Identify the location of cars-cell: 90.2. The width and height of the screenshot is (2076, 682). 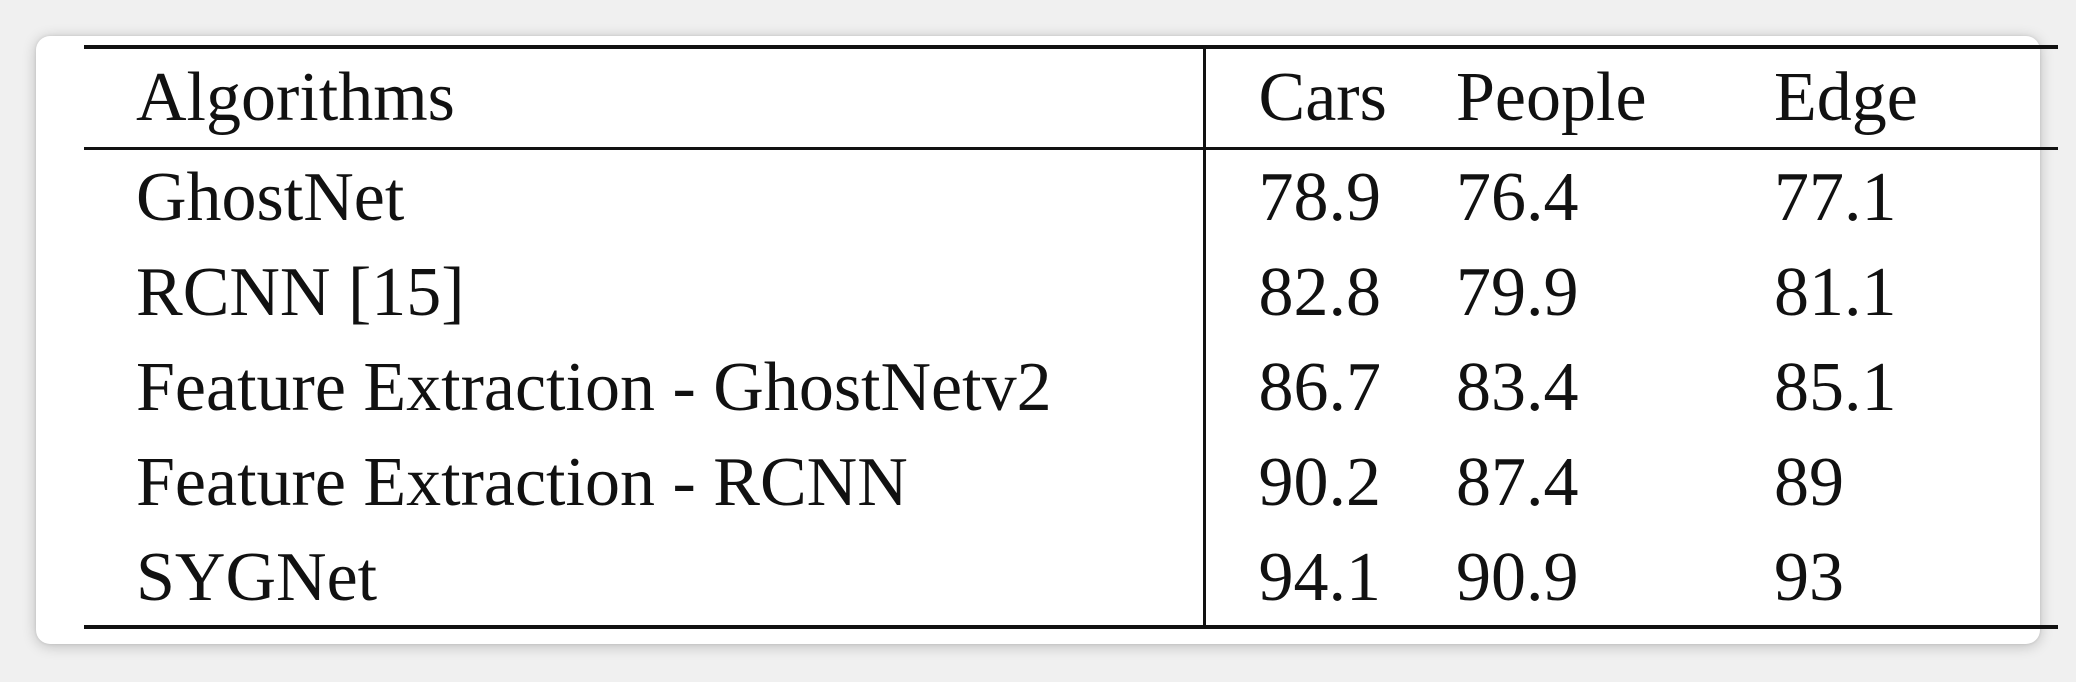
(1320, 482).